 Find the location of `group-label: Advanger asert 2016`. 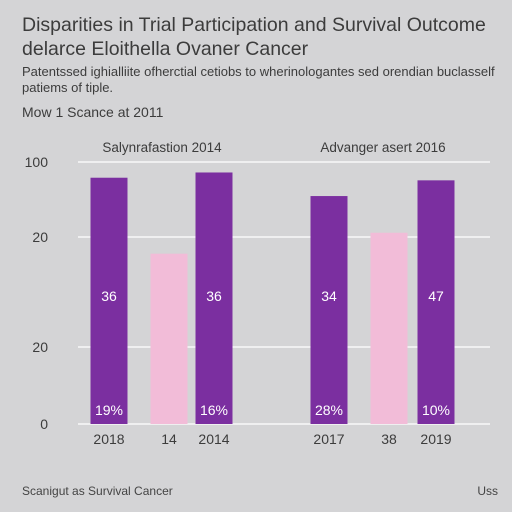

group-label: Advanger asert 2016 is located at coordinates (382, 147).